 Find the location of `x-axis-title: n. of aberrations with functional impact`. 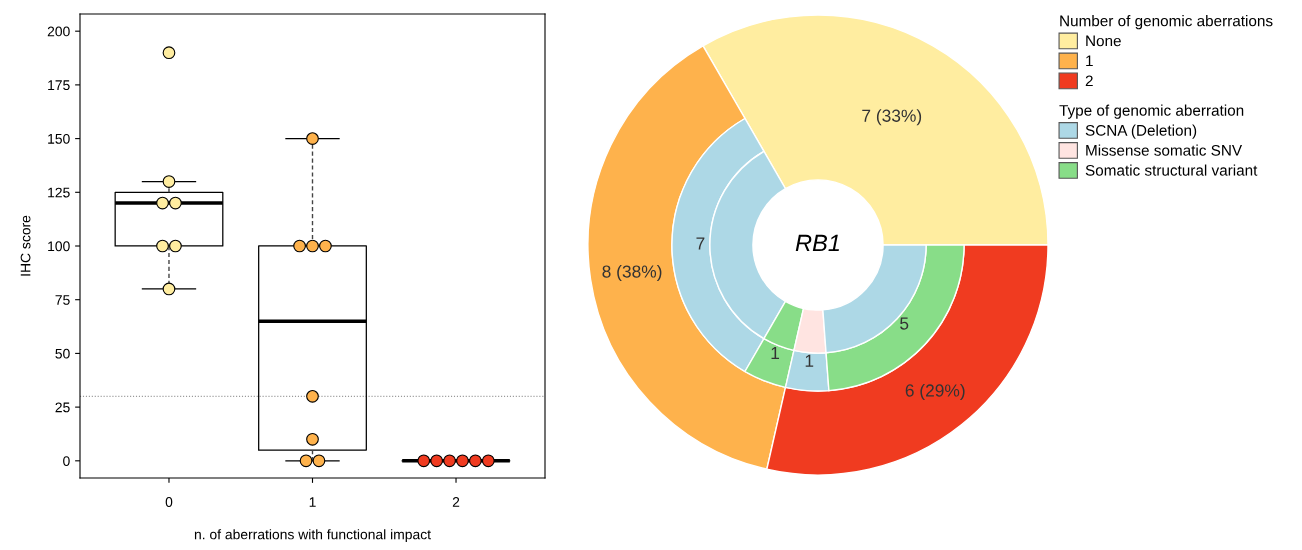

x-axis-title: n. of aberrations with functional impact is located at coordinates (312, 536).